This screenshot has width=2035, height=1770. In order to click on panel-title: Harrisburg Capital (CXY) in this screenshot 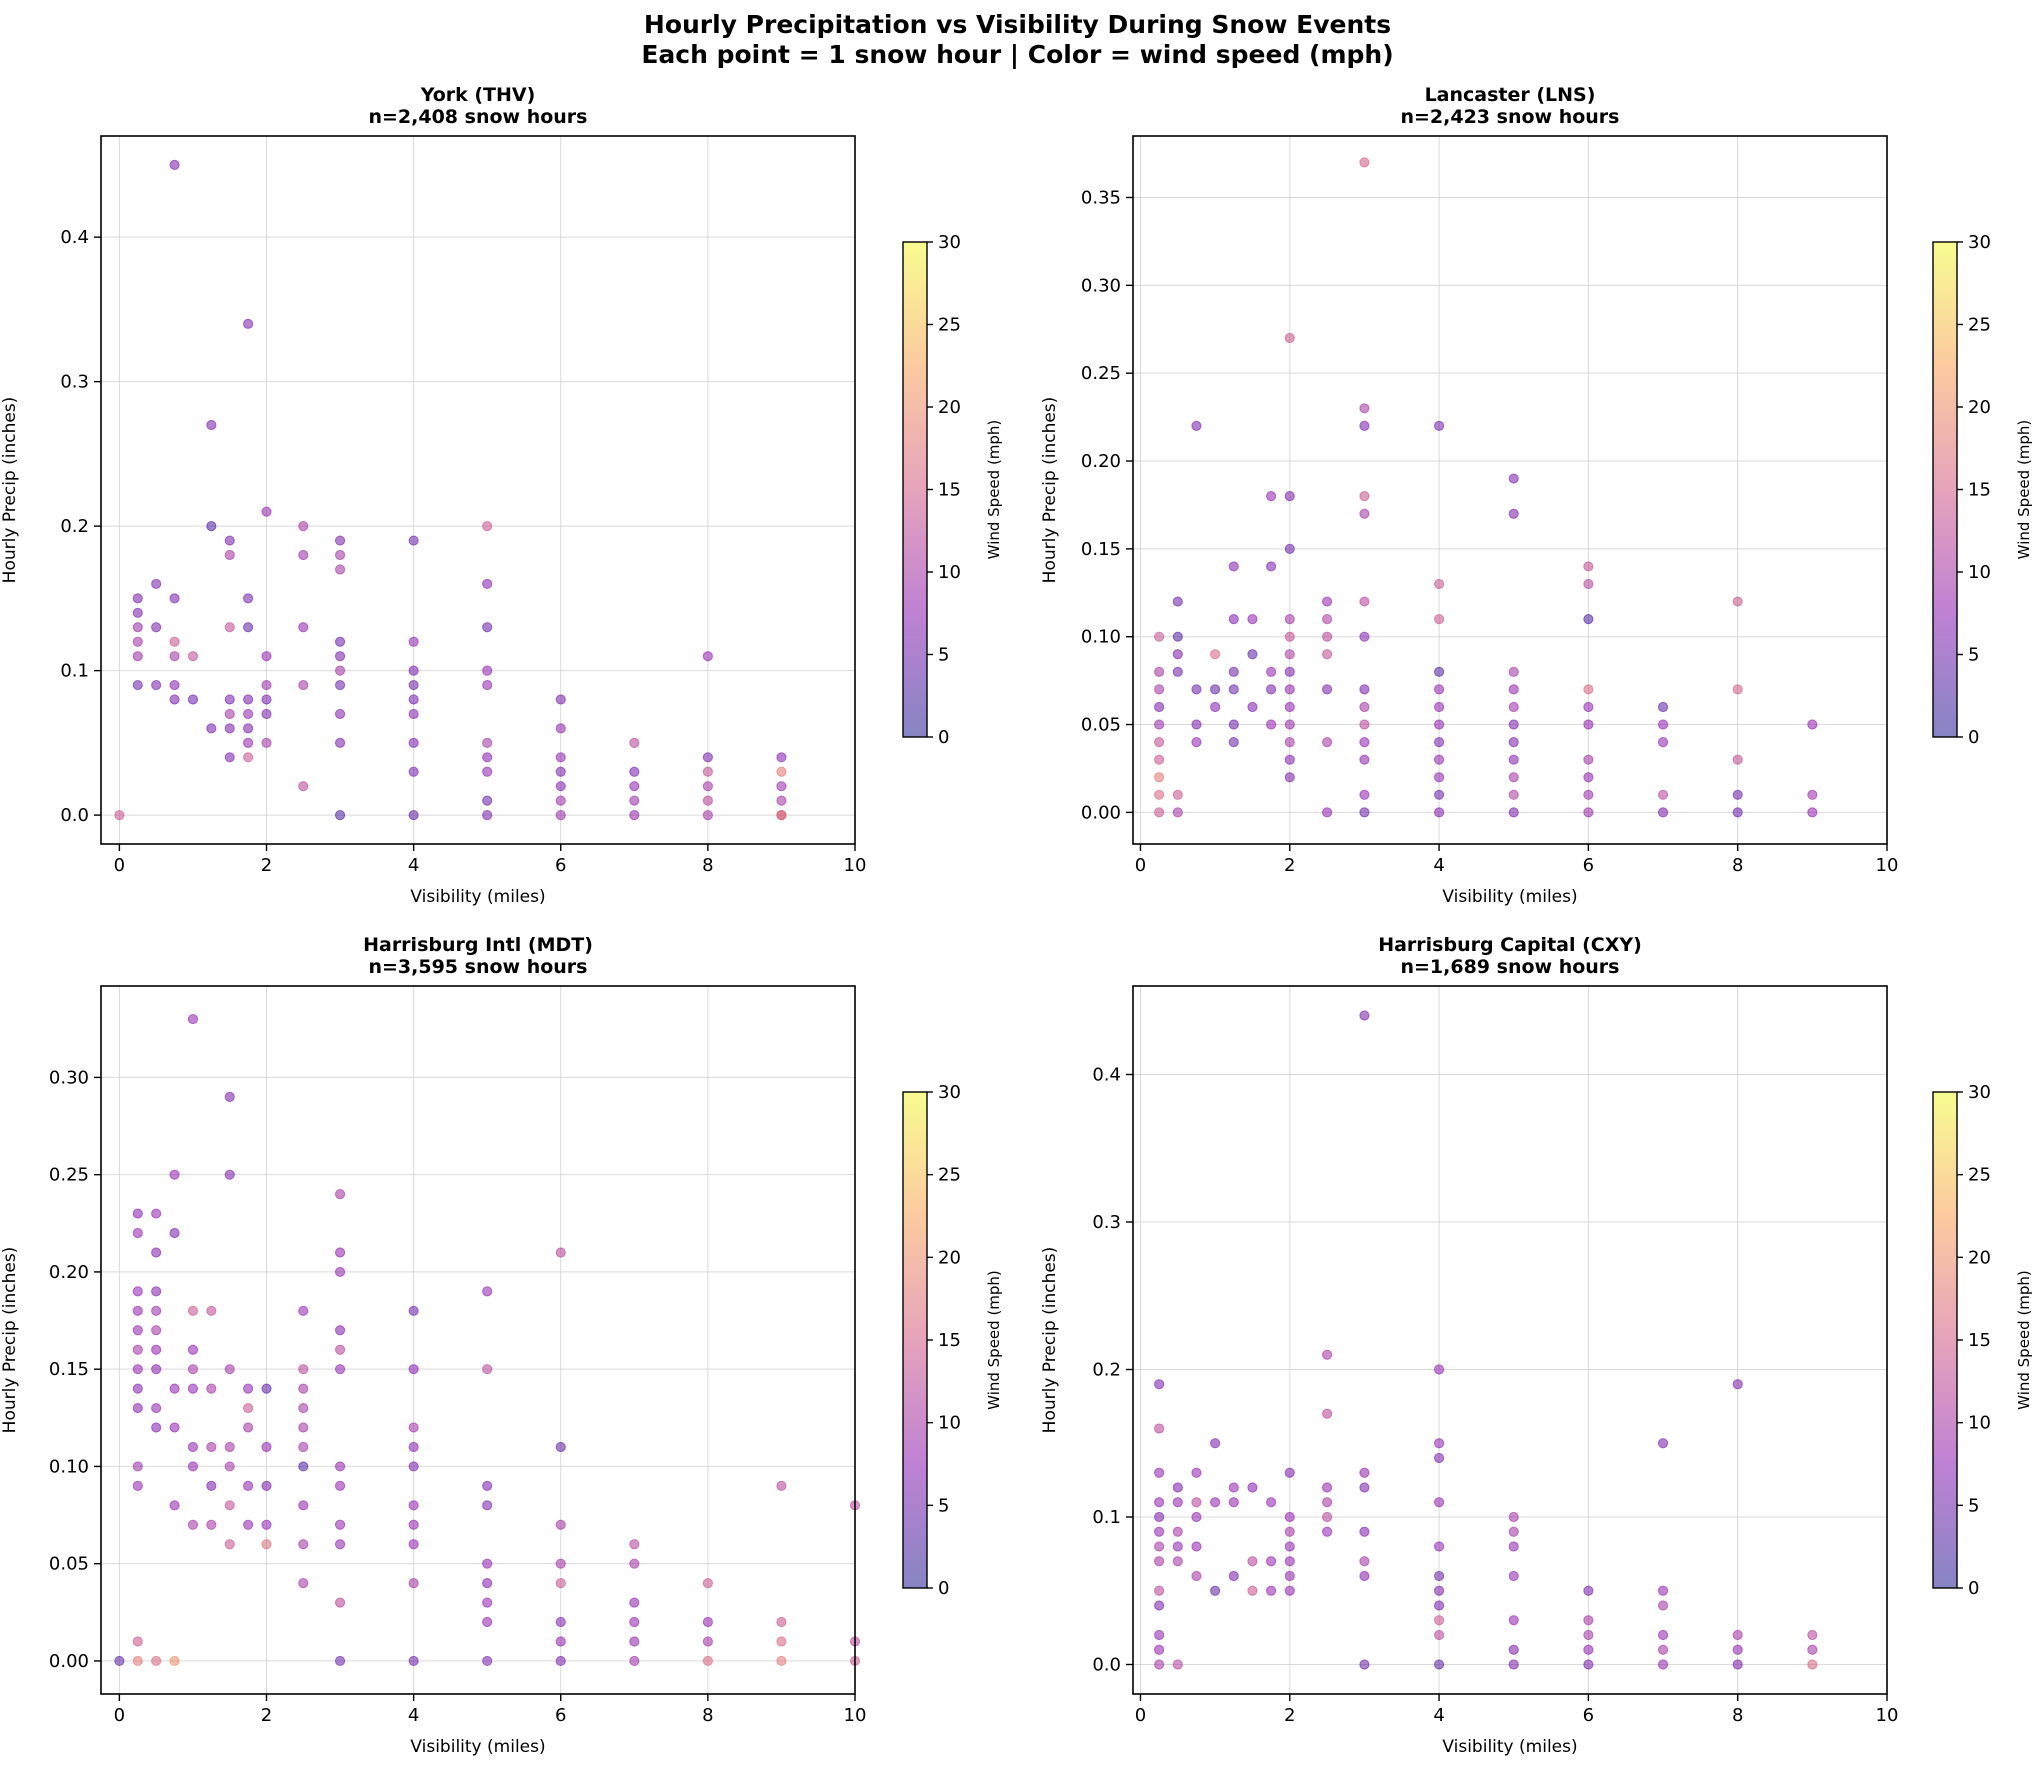, I will do `click(1510, 945)`.